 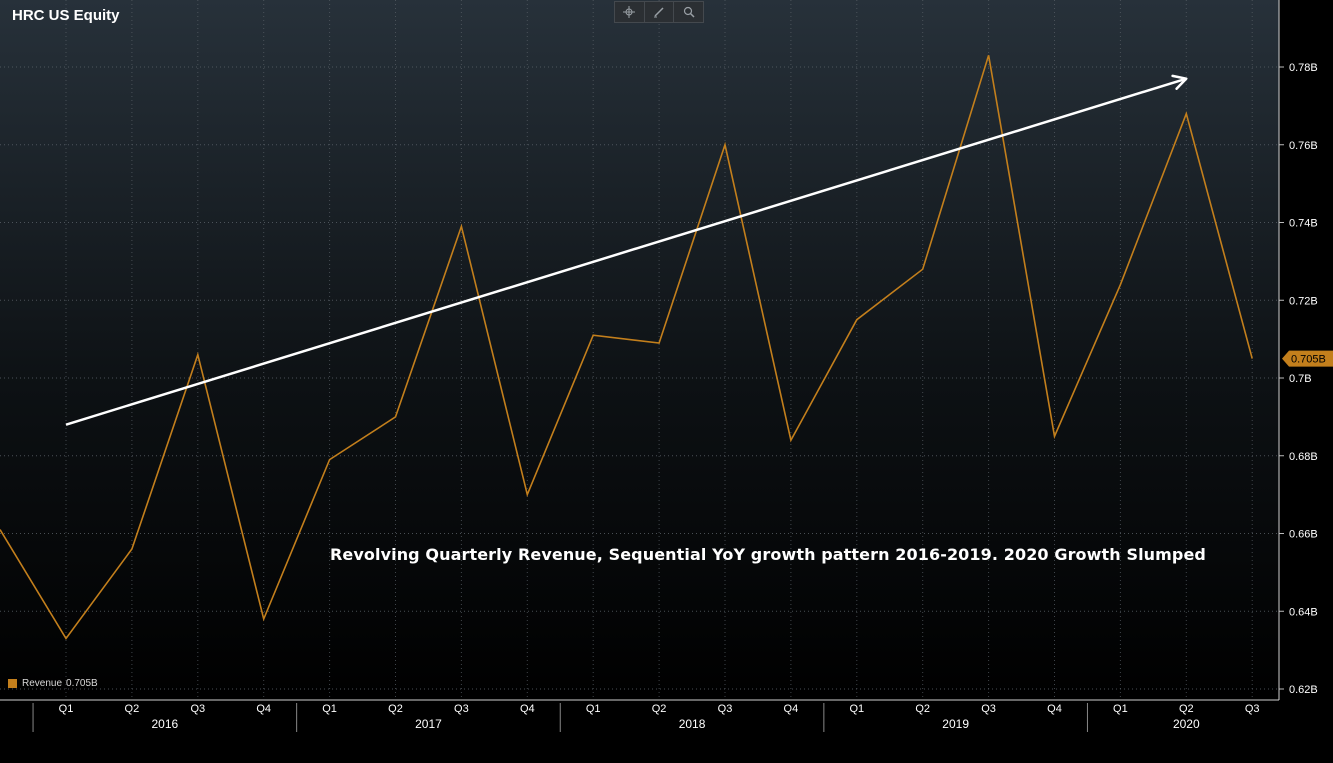 What do you see at coordinates (1303, 457) in the screenshot?
I see `y-tick-label: 0.68B` at bounding box center [1303, 457].